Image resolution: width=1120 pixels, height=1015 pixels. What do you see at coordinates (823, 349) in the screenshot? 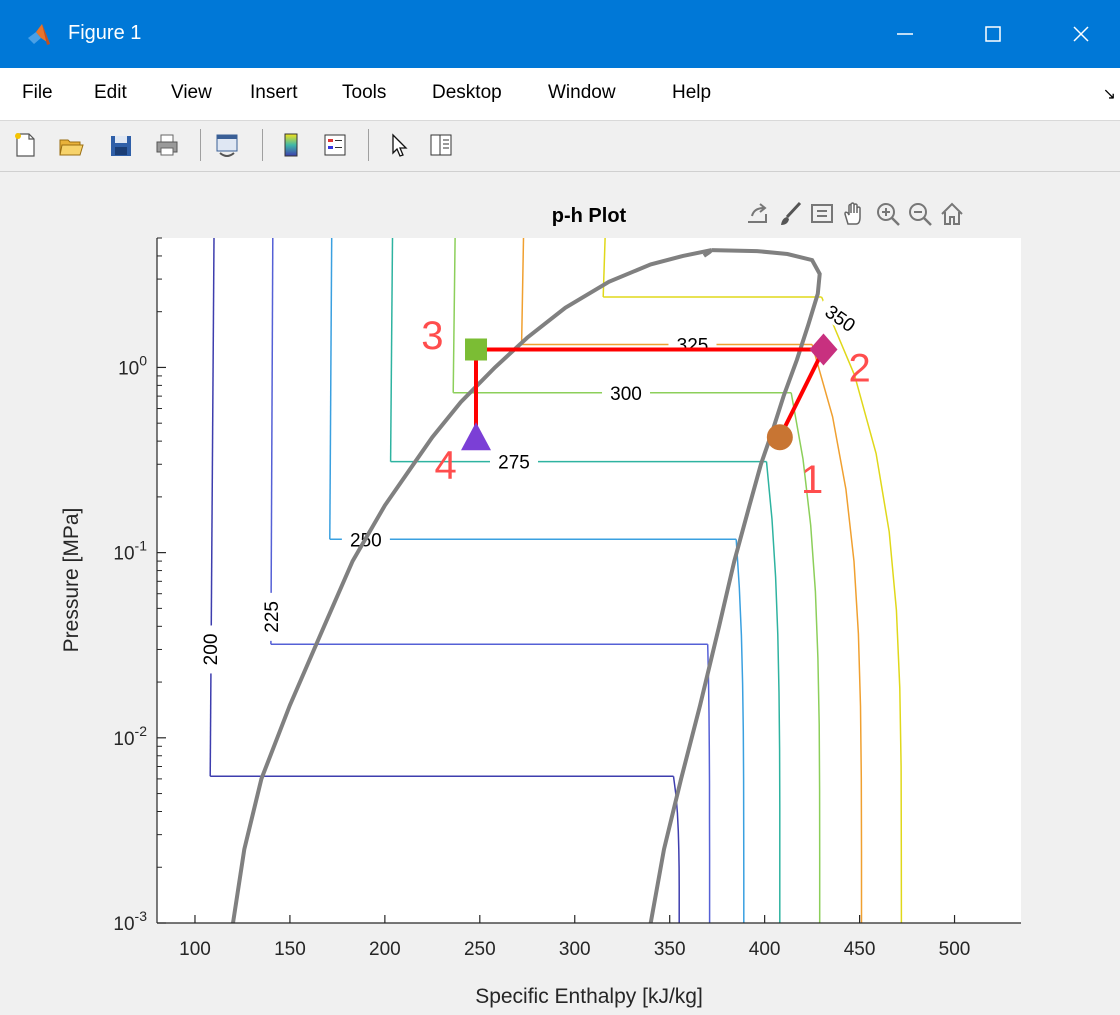
I see `state-2-marker` at bounding box center [823, 349].